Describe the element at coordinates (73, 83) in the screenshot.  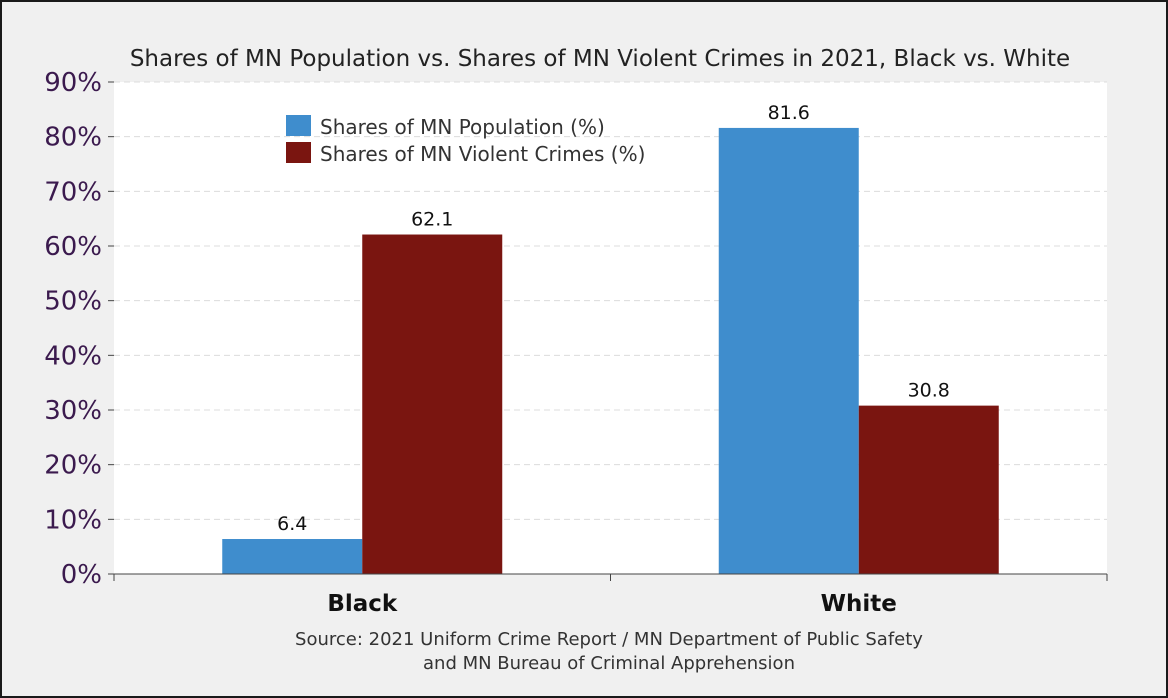
I see `y-tick-label: 90%` at that location.